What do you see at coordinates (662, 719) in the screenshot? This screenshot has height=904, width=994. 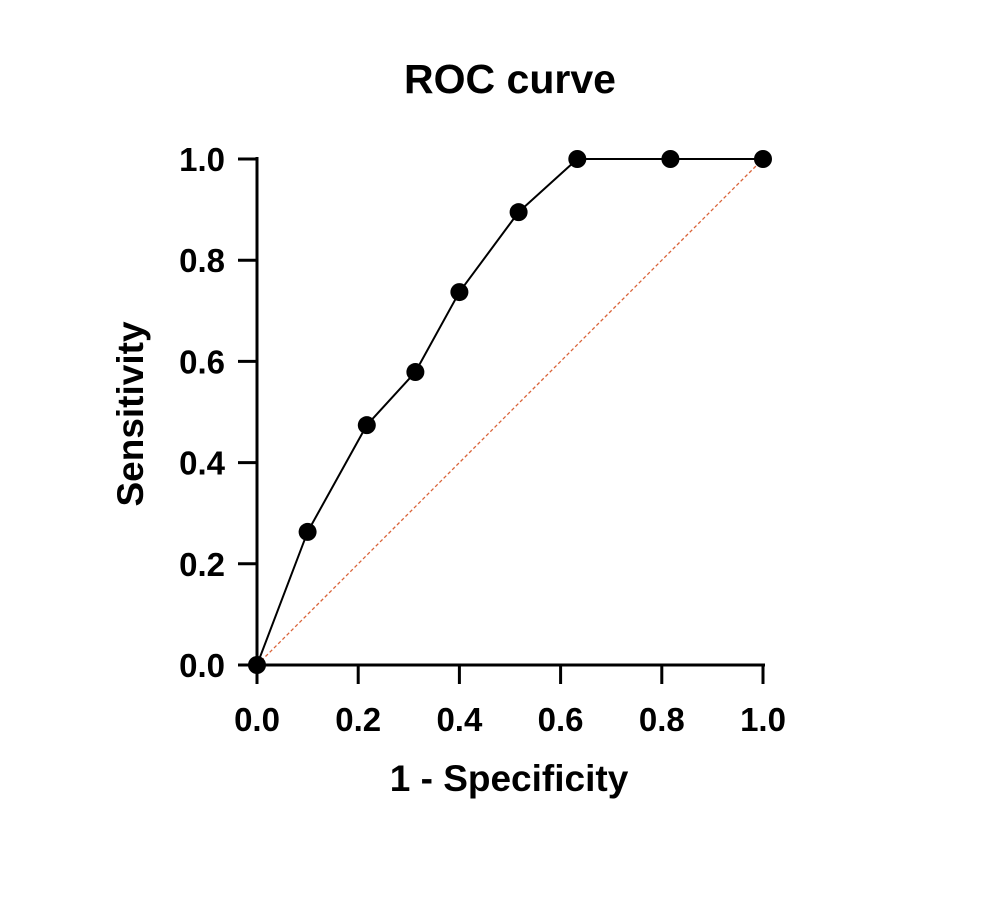 I see `x-tick-label: 0.8` at bounding box center [662, 719].